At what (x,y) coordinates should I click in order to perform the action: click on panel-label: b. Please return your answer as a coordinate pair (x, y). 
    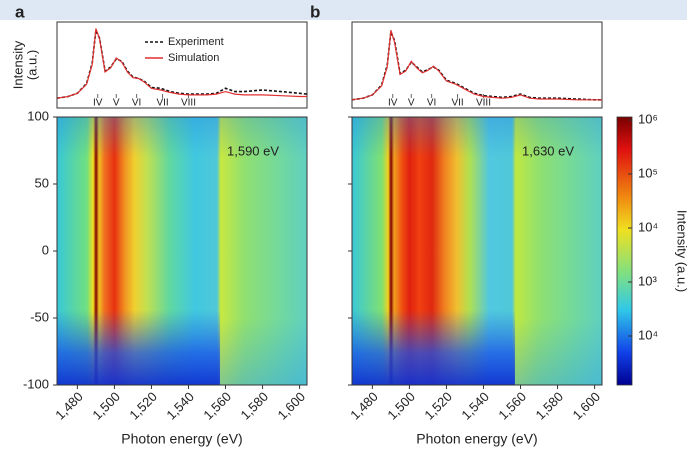
    Looking at the image, I should click on (315, 11).